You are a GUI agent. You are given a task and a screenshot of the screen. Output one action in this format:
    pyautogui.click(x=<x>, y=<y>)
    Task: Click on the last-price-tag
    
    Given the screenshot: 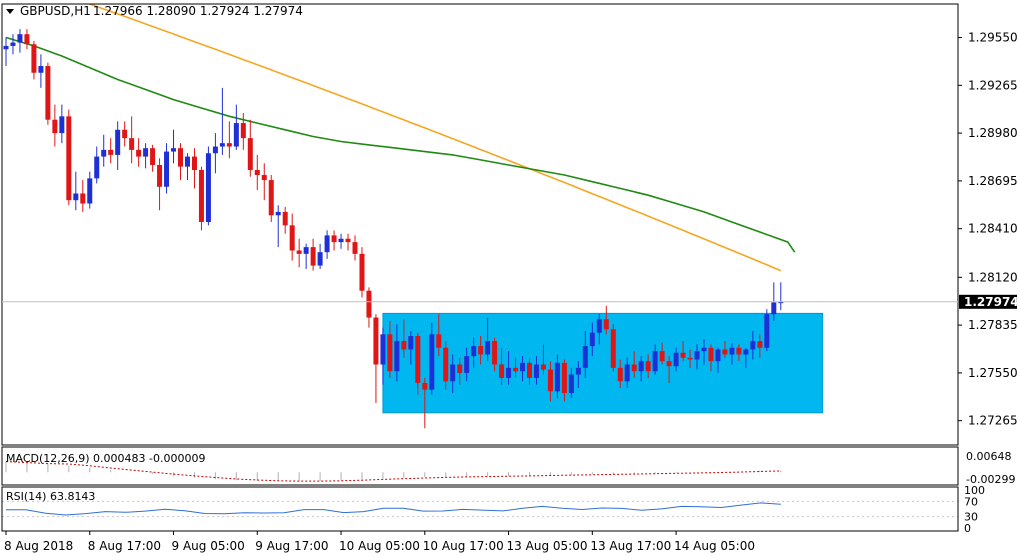 What is the action you would take?
    pyautogui.click(x=988, y=301)
    